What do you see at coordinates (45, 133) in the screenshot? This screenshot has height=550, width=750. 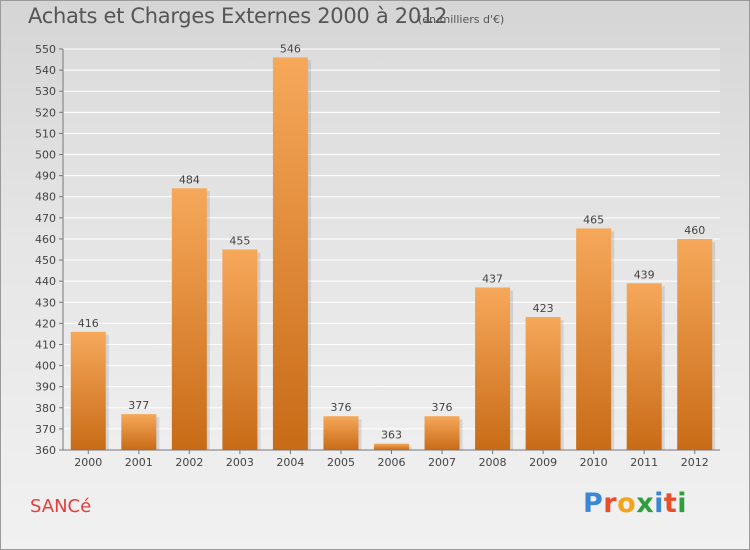 I see `y-tick-label: 510` at bounding box center [45, 133].